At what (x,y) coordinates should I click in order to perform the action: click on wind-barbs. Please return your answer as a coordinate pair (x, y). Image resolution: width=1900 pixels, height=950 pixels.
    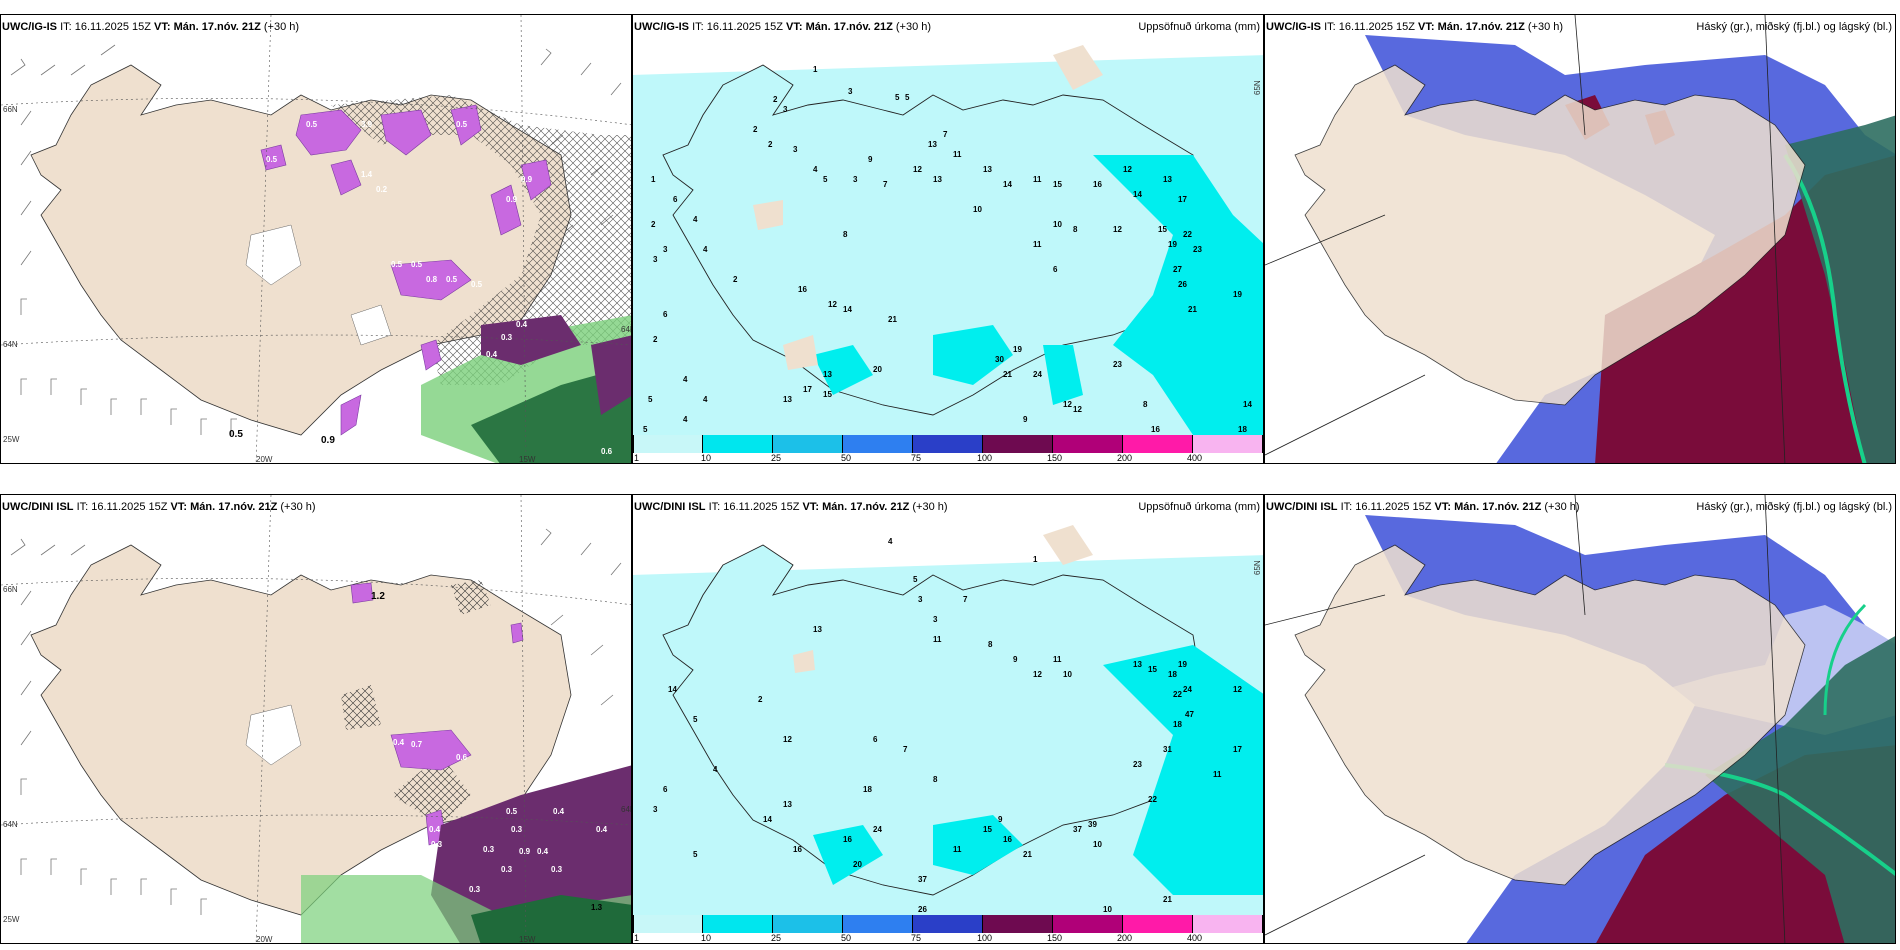
    Looking at the image, I should click on (316, 721).